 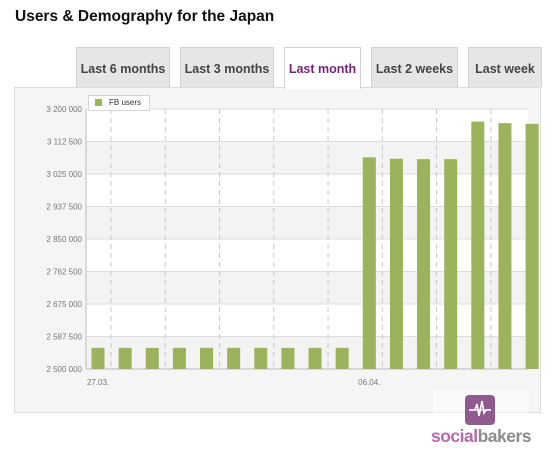 What do you see at coordinates (65, 142) in the screenshot?
I see `y-tick-label: 3 112 500` at bounding box center [65, 142].